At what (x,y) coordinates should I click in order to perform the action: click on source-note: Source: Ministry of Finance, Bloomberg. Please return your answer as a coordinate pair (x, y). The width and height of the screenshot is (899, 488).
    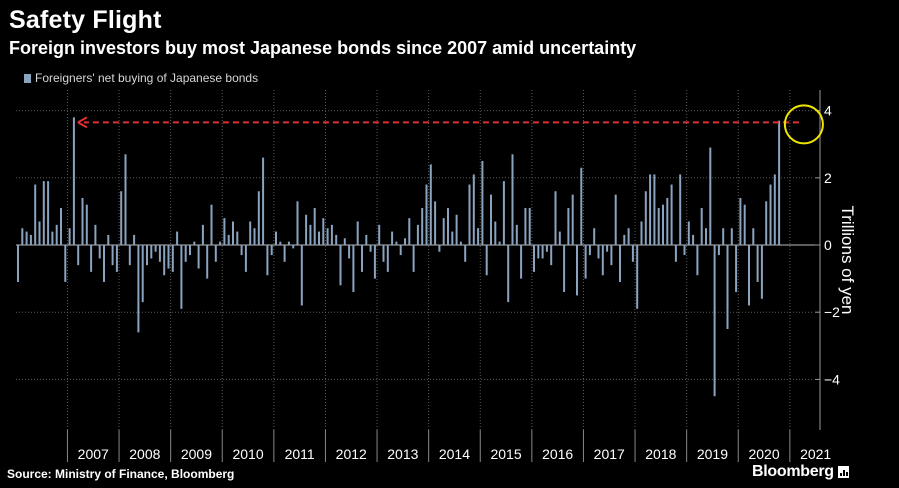
    Looking at the image, I should click on (121, 474).